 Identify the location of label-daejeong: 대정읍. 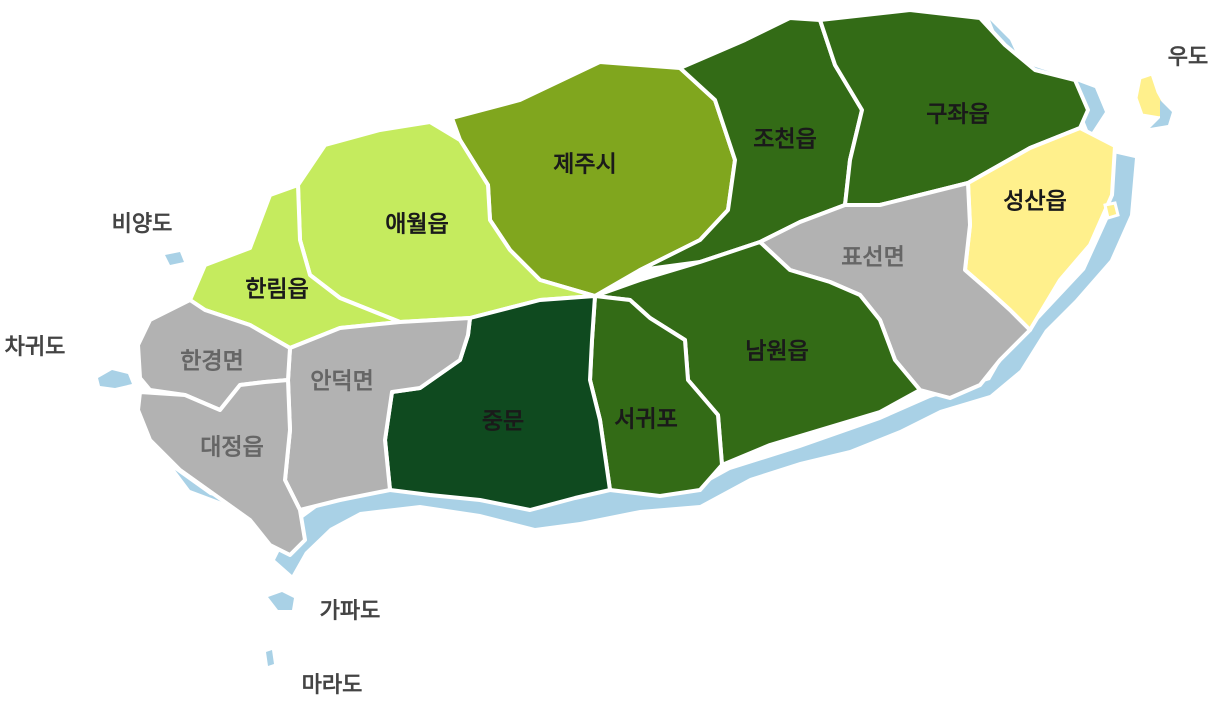
(231, 448).